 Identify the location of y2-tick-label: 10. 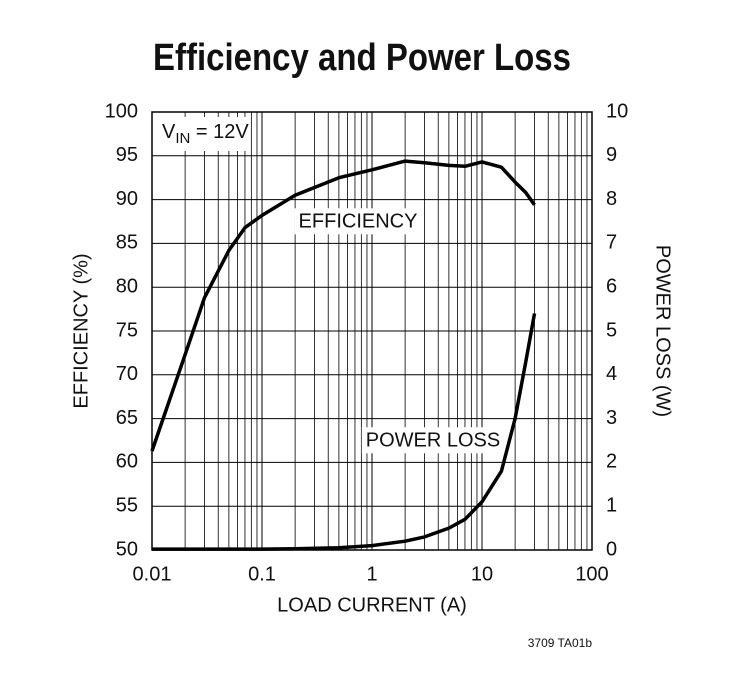
(617, 111).